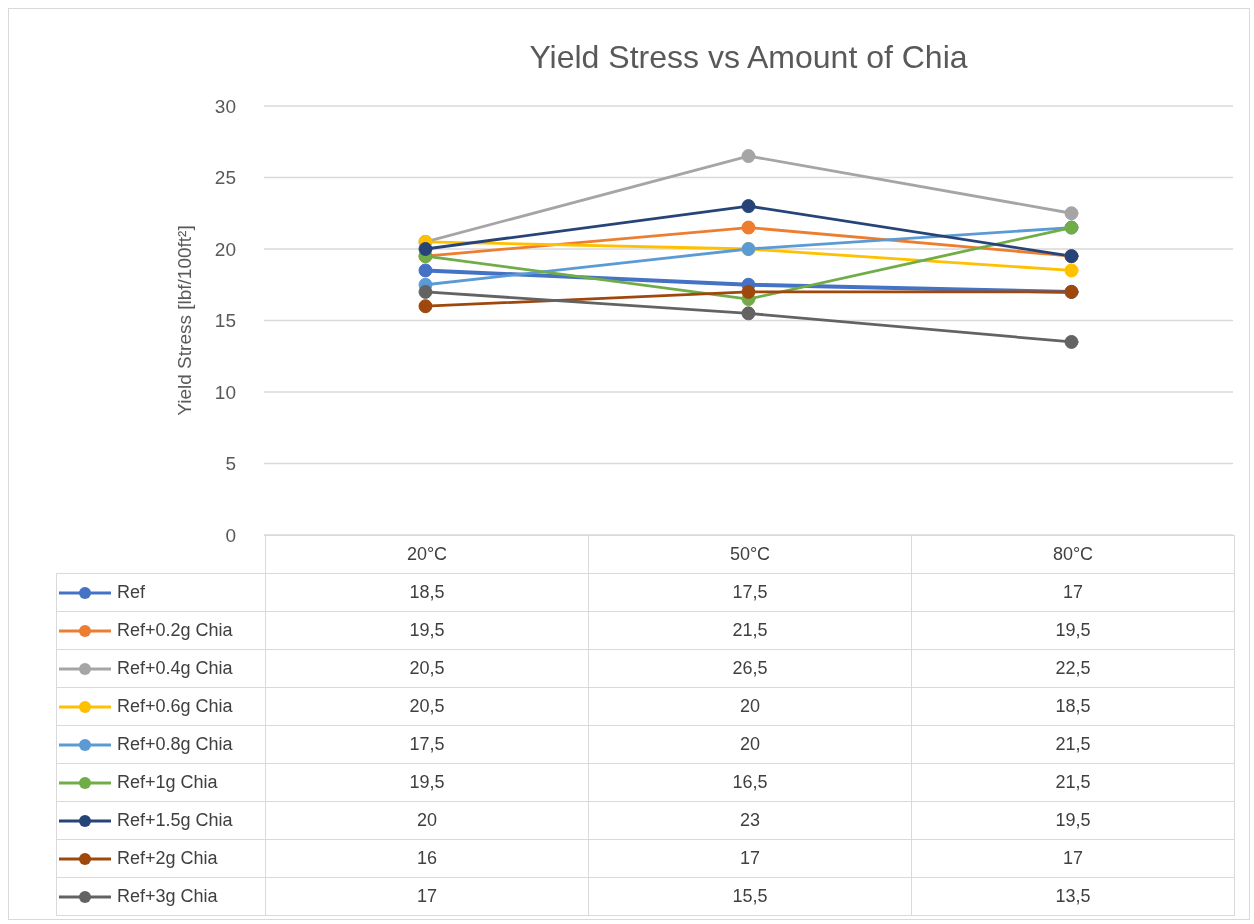  What do you see at coordinates (161, 668) in the screenshot?
I see `legend-label: Ref+0.4g Chia` at bounding box center [161, 668].